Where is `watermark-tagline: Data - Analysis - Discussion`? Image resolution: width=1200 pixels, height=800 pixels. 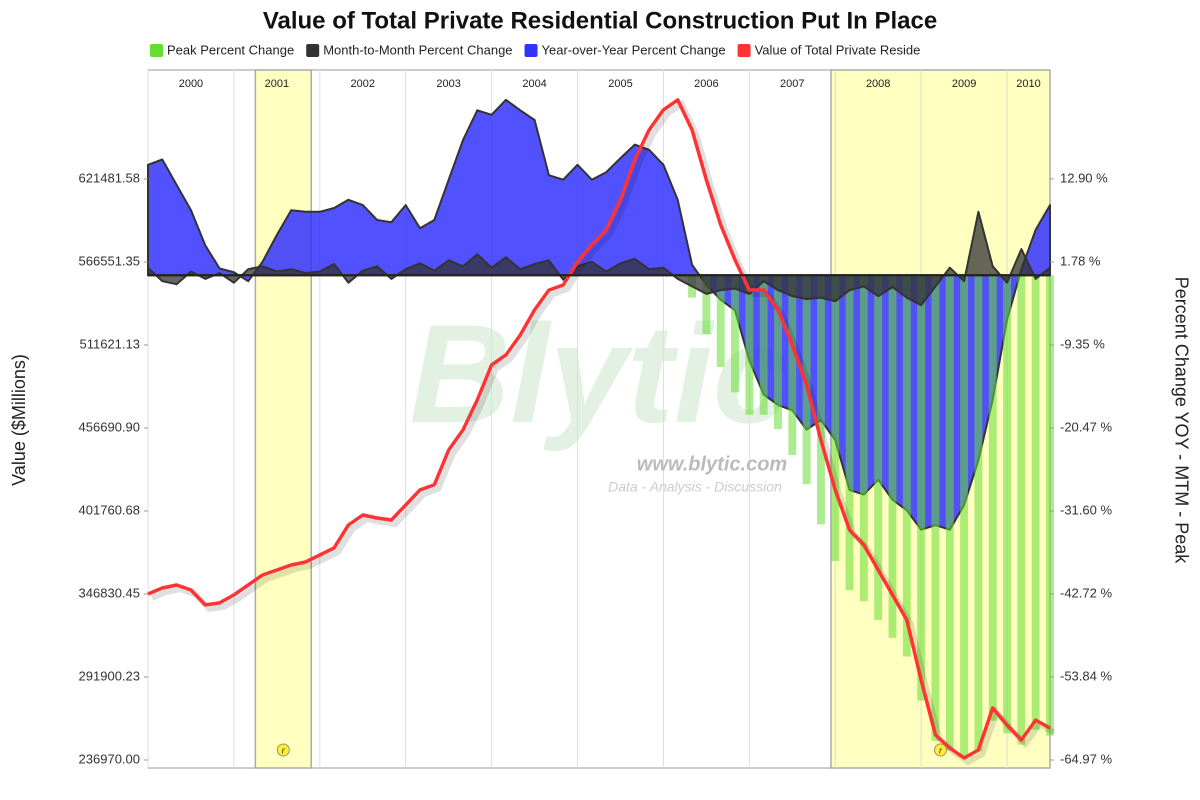
watermark-tagline: Data - Analysis - Discussion is located at coordinates (695, 487).